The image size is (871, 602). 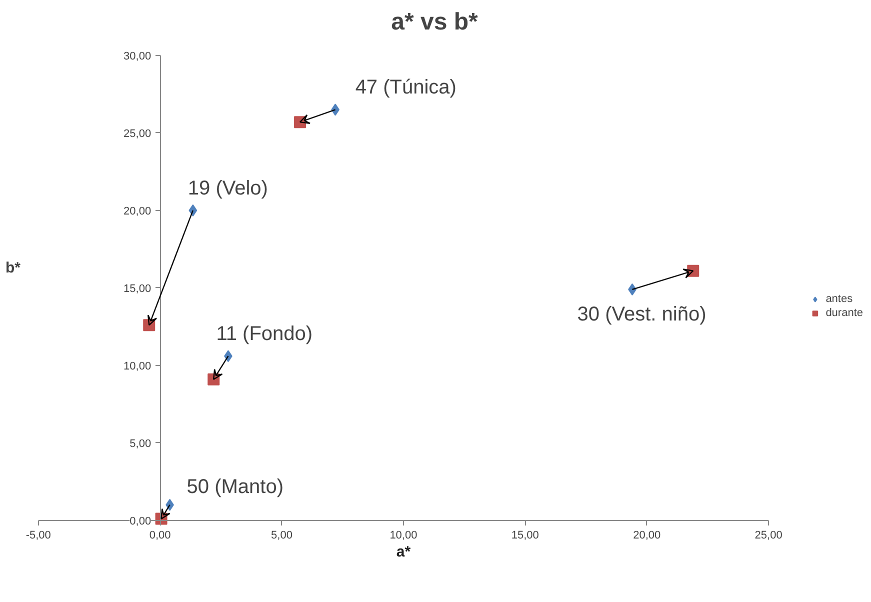 I want to click on annotation: 30 (Vest. niño), so click(x=641, y=314).